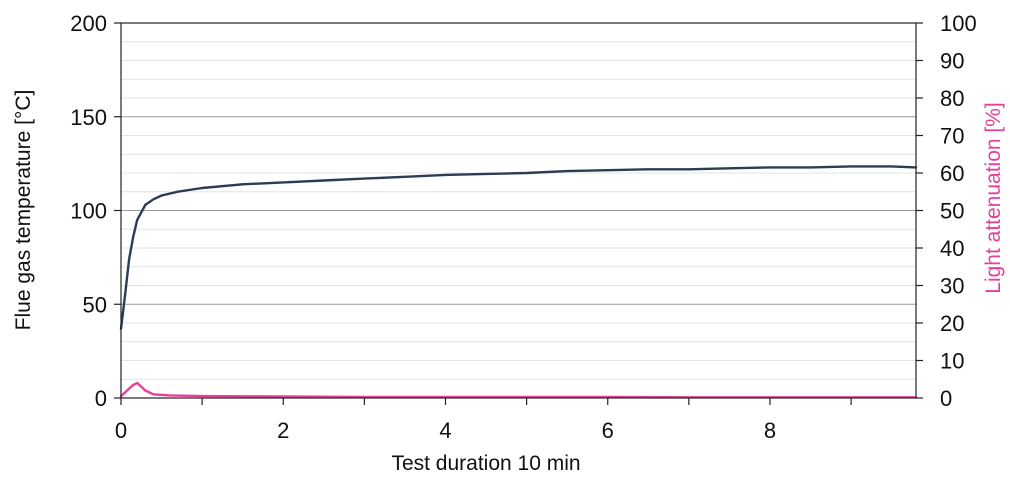 Image resolution: width=1010 pixels, height=477 pixels. What do you see at coordinates (608, 430) in the screenshot?
I see `x-tick-label: 6` at bounding box center [608, 430].